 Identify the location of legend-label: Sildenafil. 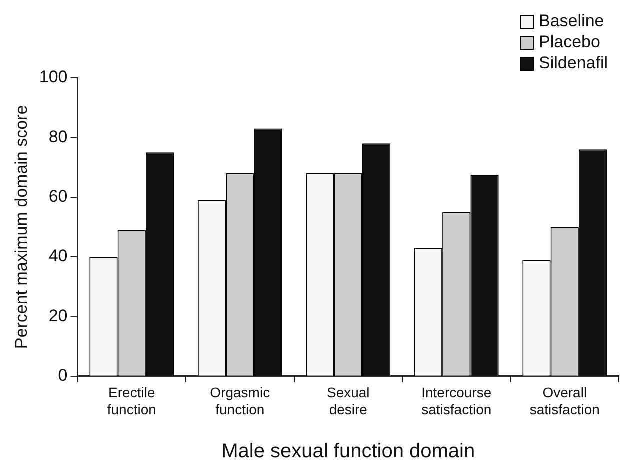
(573, 63).